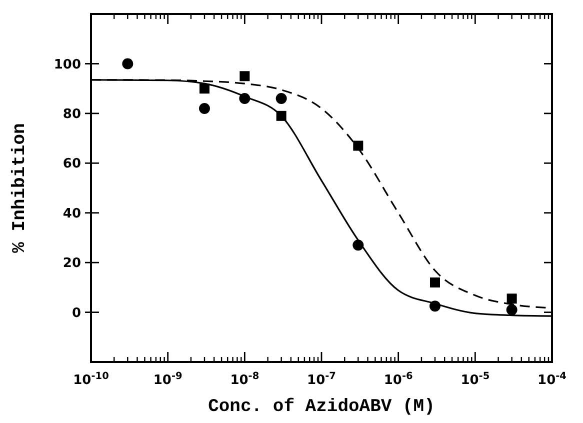 The height and width of the screenshot is (423, 583). I want to click on y-tick-label: 20, so click(71, 264).